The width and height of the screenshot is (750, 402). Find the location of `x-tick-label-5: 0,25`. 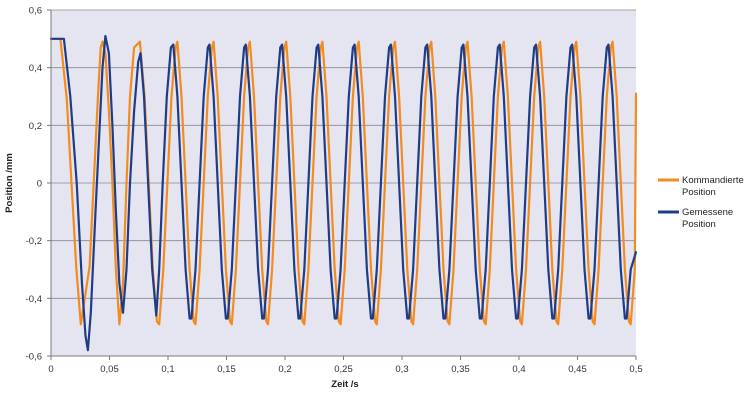

x-tick-label-5: 0,25 is located at coordinates (343, 369).